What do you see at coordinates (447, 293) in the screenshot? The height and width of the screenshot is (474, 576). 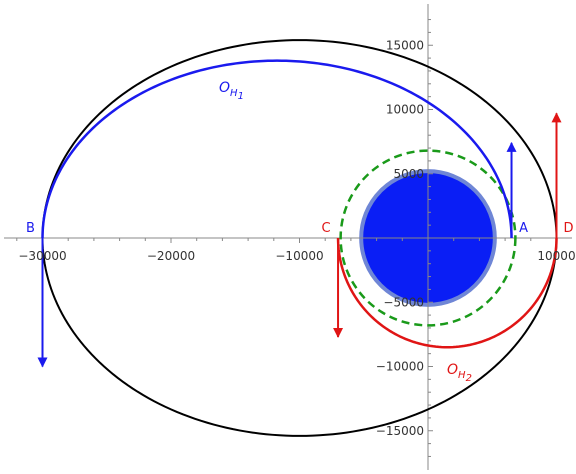 I see `transfer-orbit-h2` at bounding box center [447, 293].